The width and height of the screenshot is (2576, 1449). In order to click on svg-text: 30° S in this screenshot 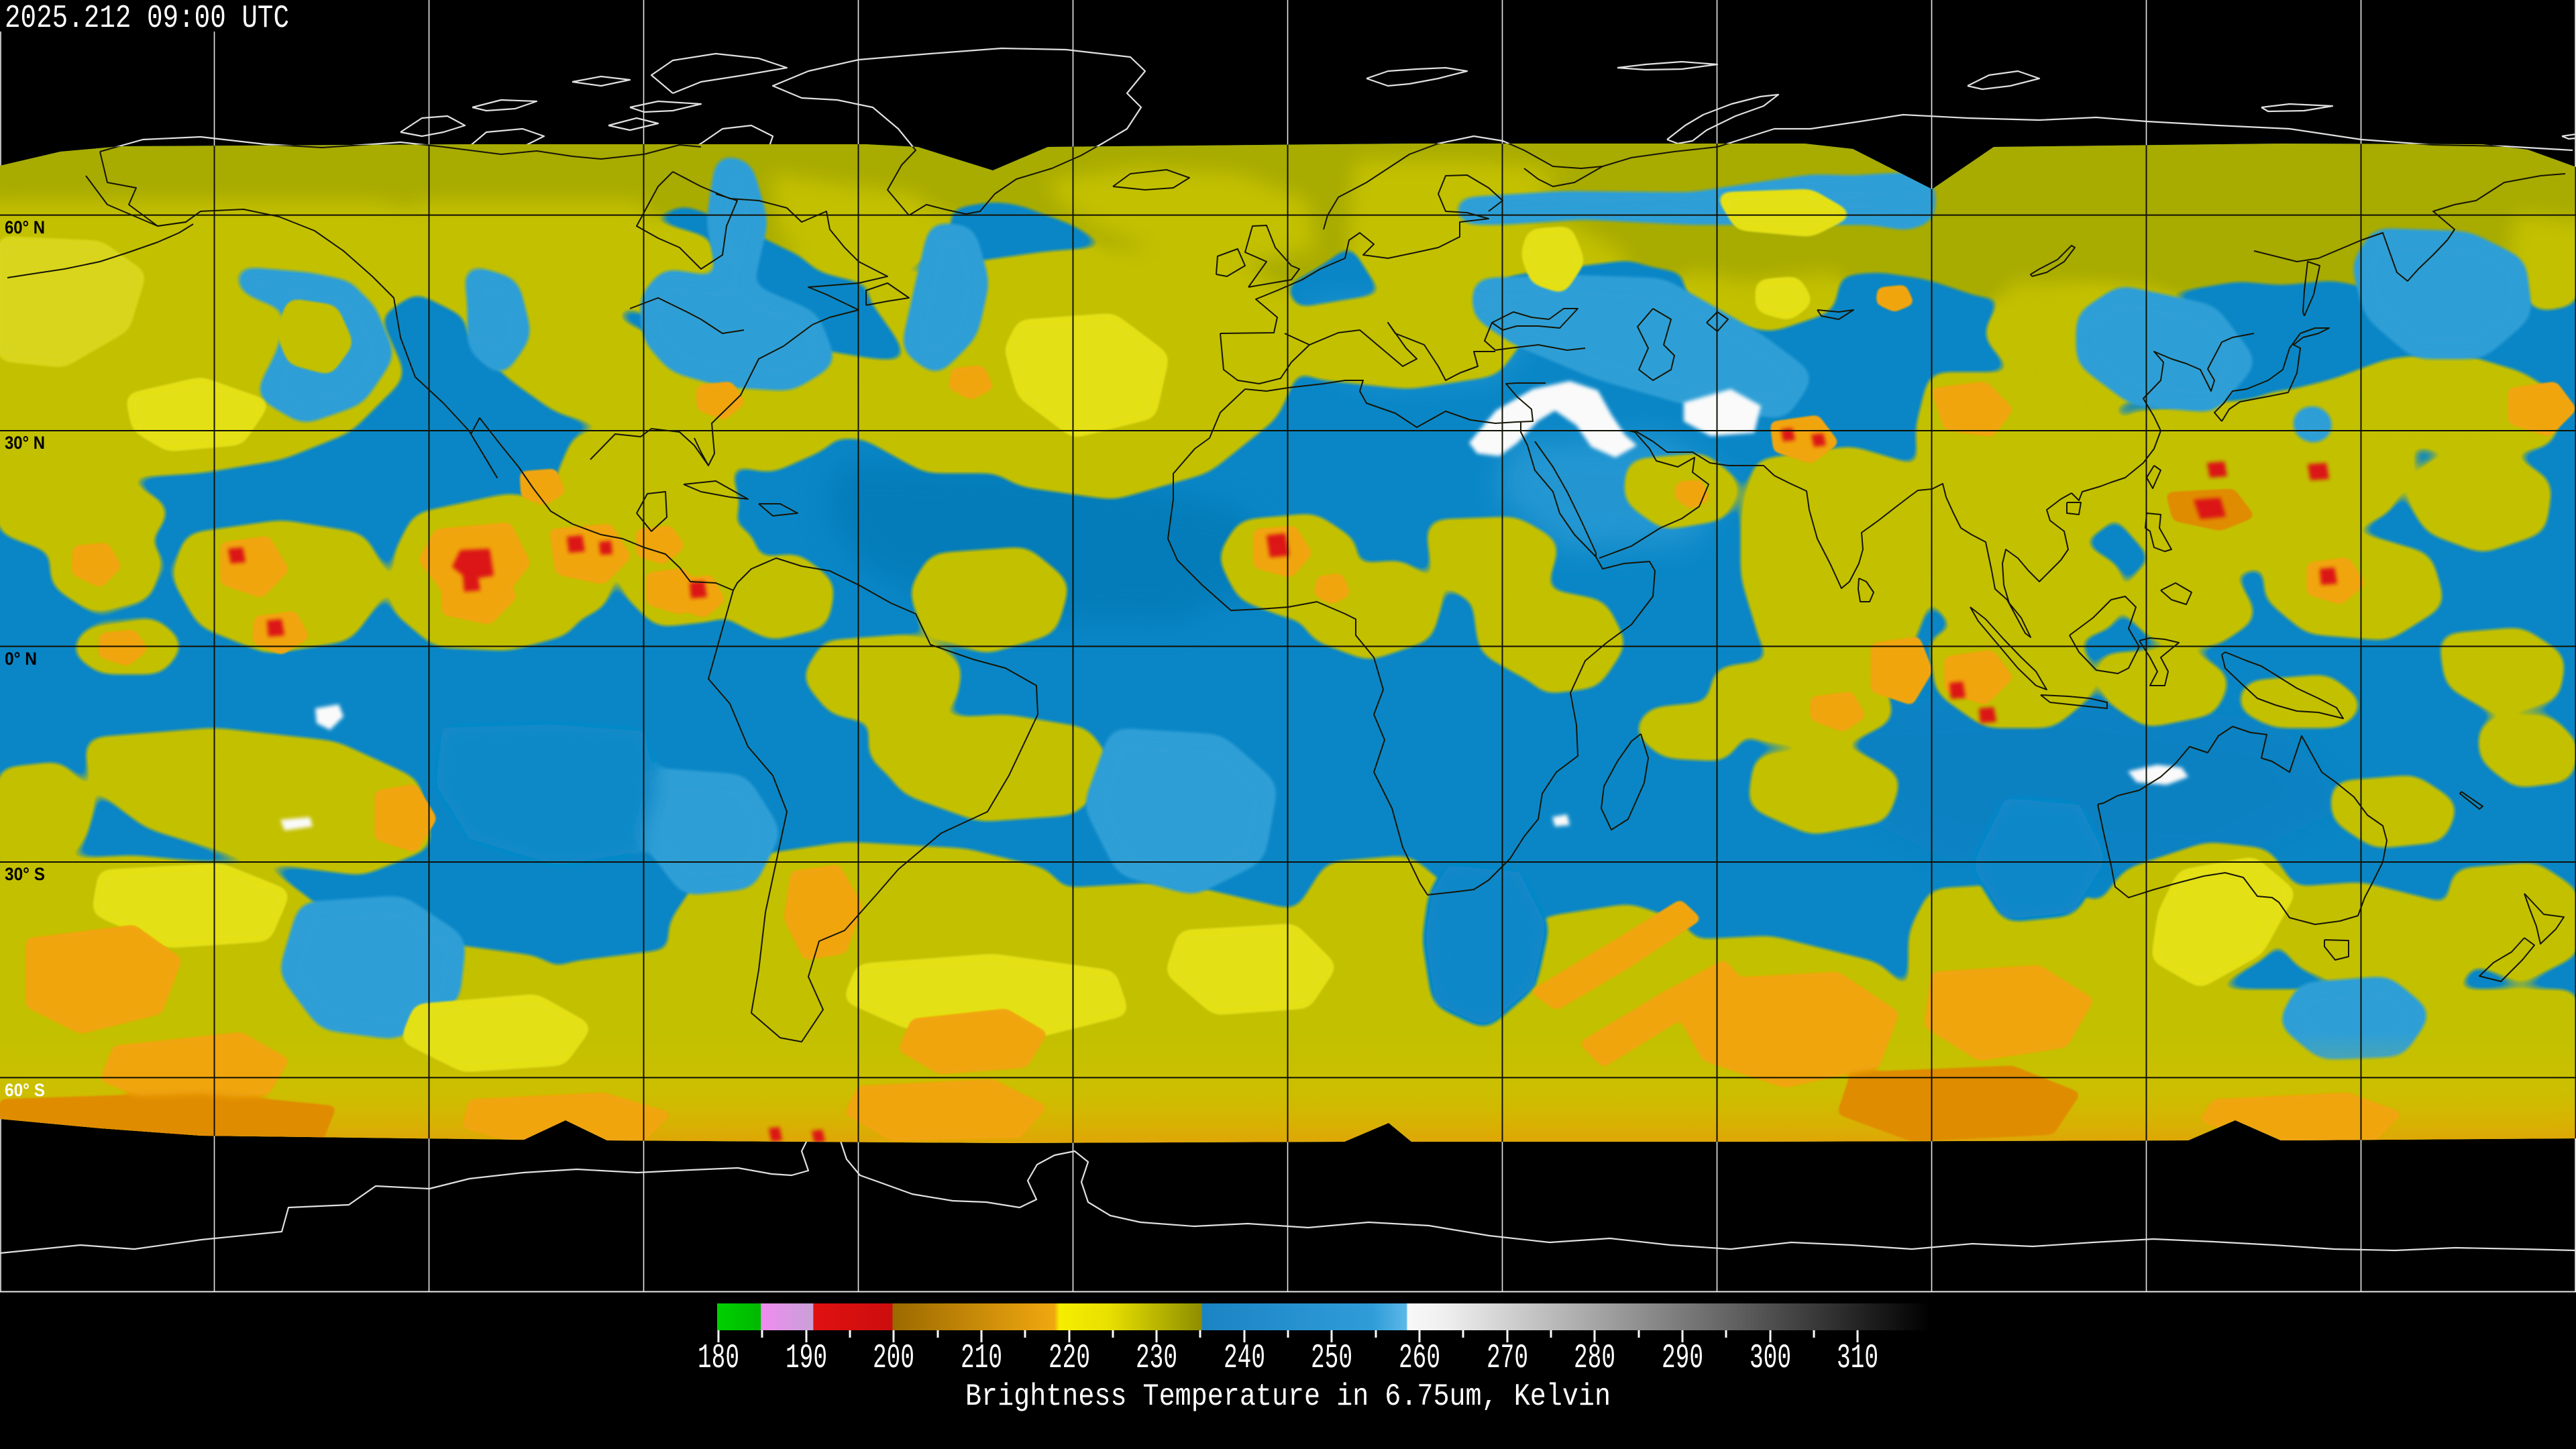, I will do `click(25, 874)`.